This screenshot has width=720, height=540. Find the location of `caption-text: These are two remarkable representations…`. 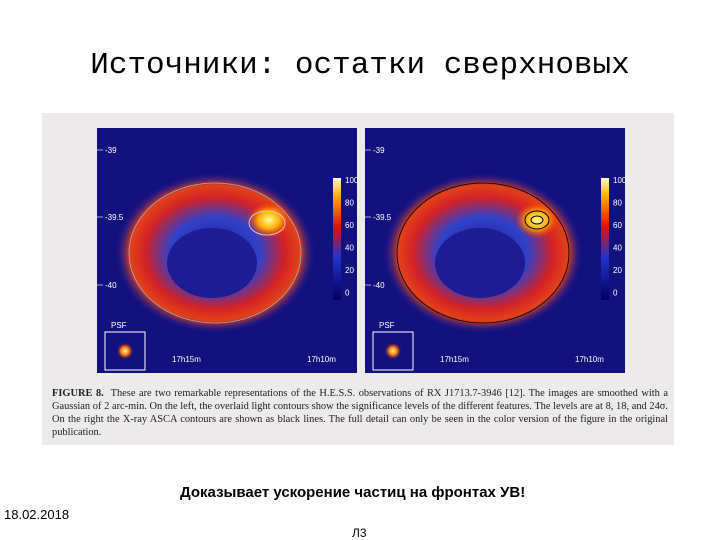

caption-text: These are two remarkable representations… is located at coordinates (360, 413).